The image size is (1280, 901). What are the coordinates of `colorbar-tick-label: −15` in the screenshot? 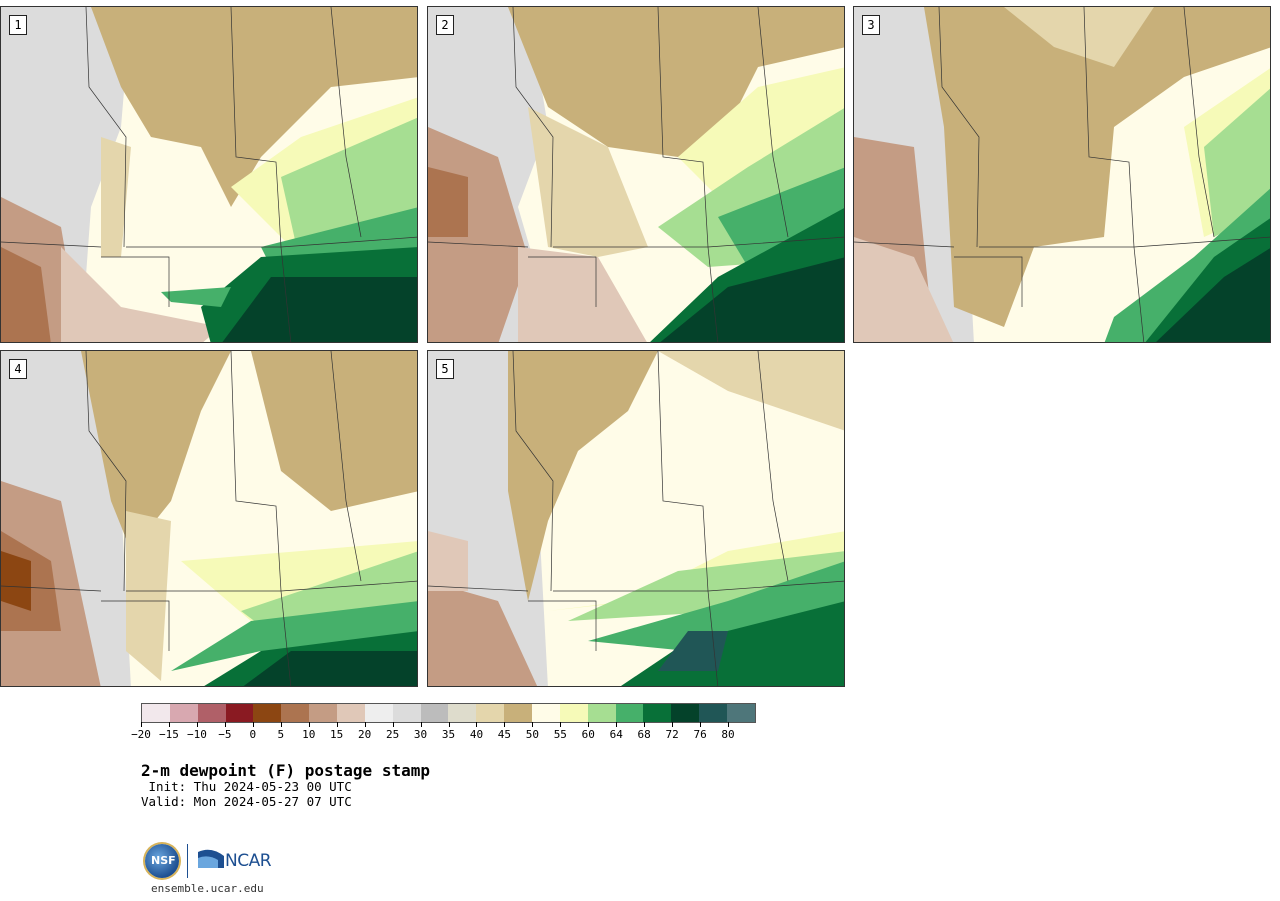 It's located at (169, 734).